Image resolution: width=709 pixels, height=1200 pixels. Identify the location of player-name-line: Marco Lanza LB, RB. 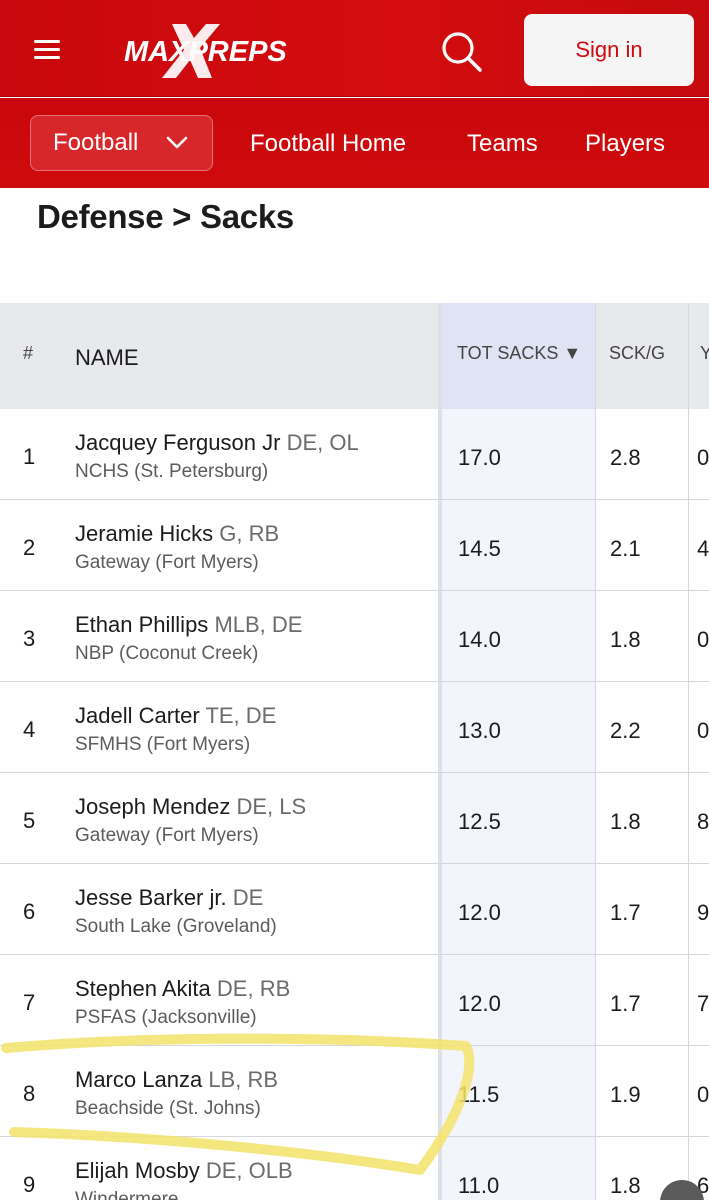
(176, 1080).